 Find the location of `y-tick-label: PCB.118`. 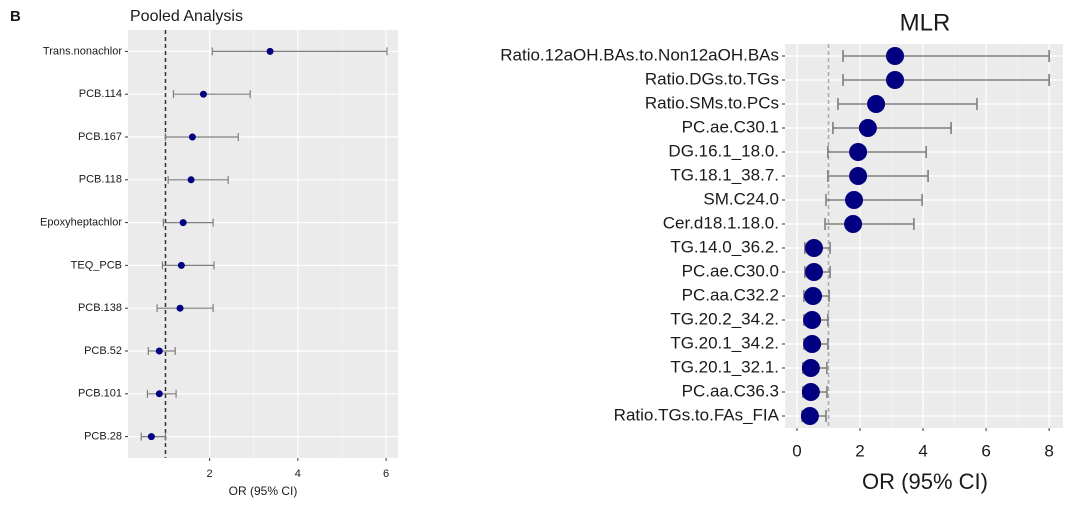

y-tick-label: PCB.118 is located at coordinates (100, 180).